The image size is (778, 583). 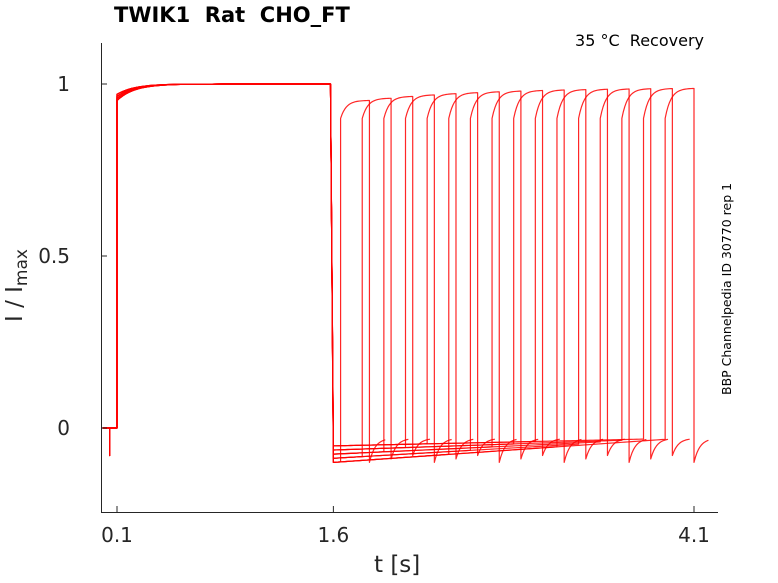 I want to click on x-ticks: 0.1 1.6 4.1, so click(x=405, y=526).